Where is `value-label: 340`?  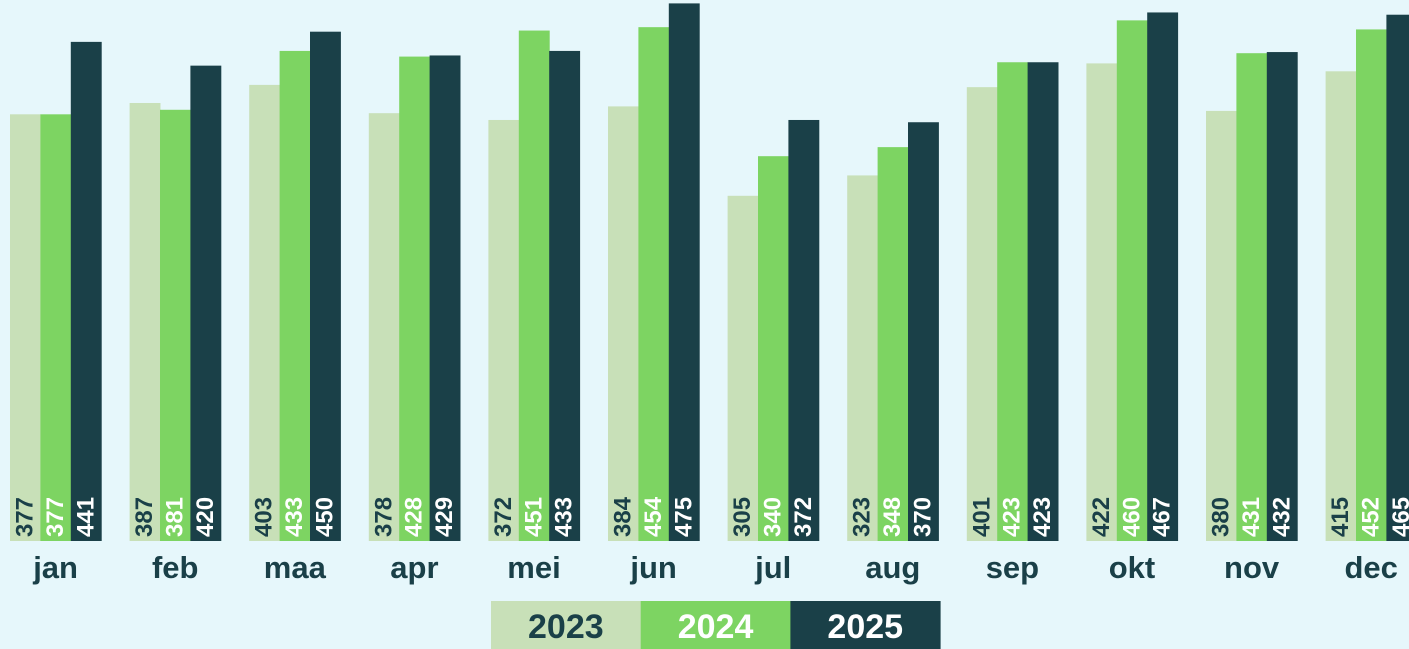
value-label: 340 is located at coordinates (773, 517).